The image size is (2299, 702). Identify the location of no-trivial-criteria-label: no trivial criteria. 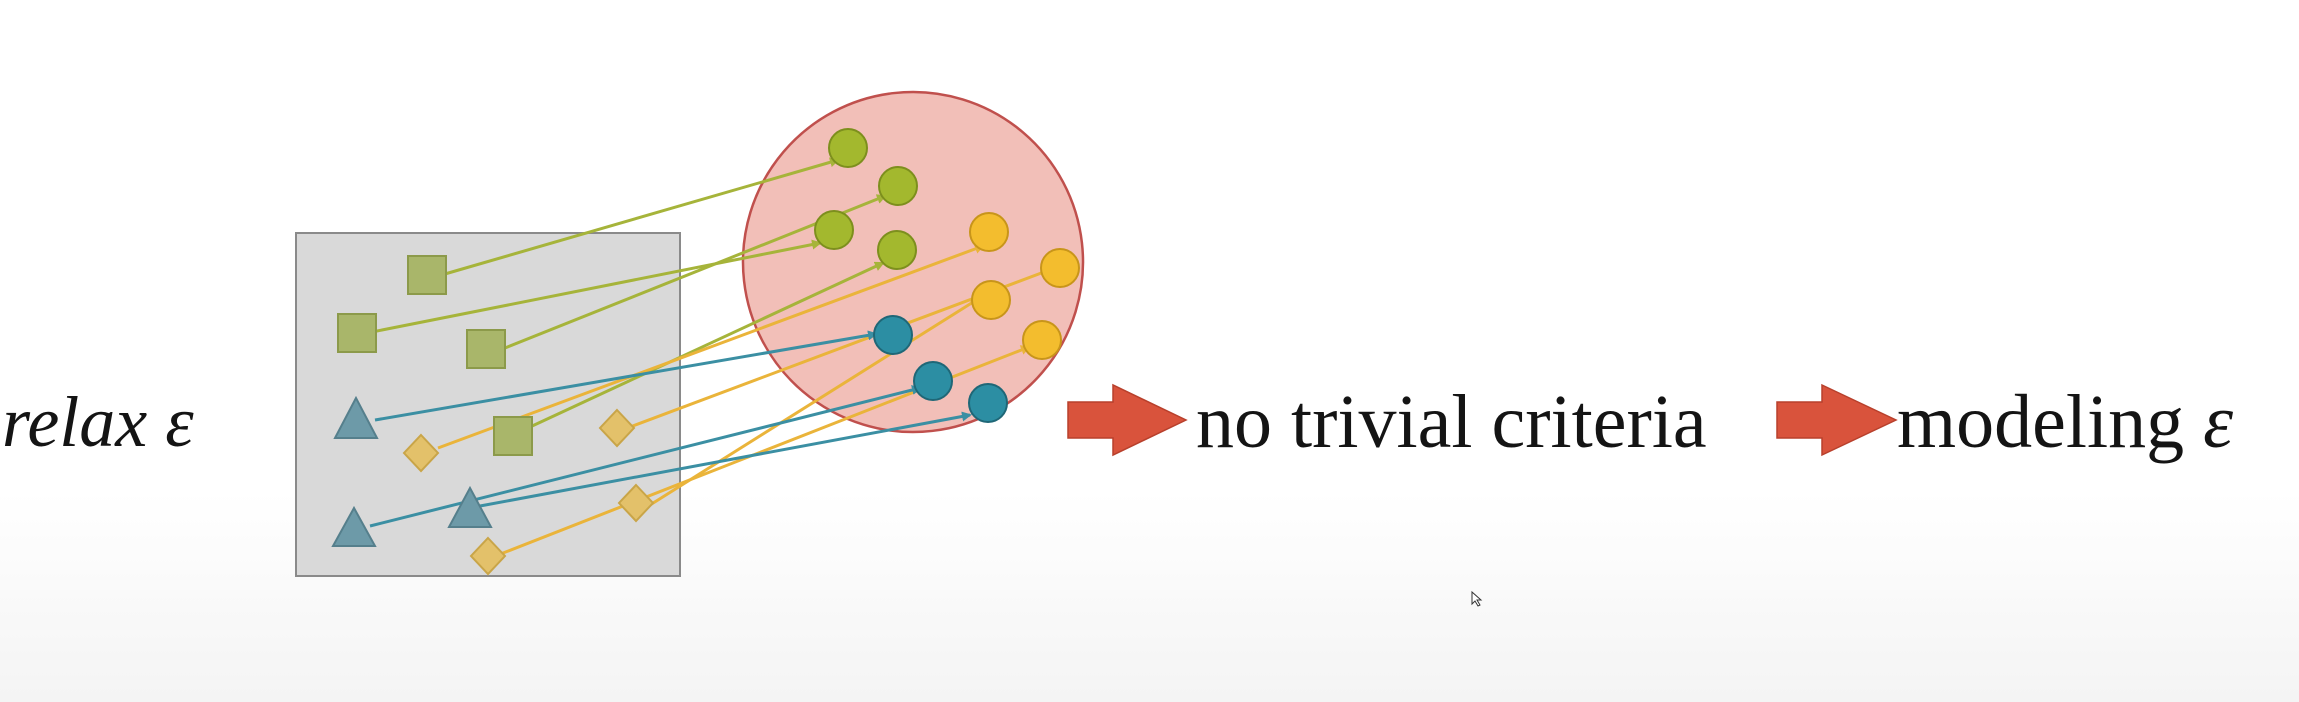
(1451, 422).